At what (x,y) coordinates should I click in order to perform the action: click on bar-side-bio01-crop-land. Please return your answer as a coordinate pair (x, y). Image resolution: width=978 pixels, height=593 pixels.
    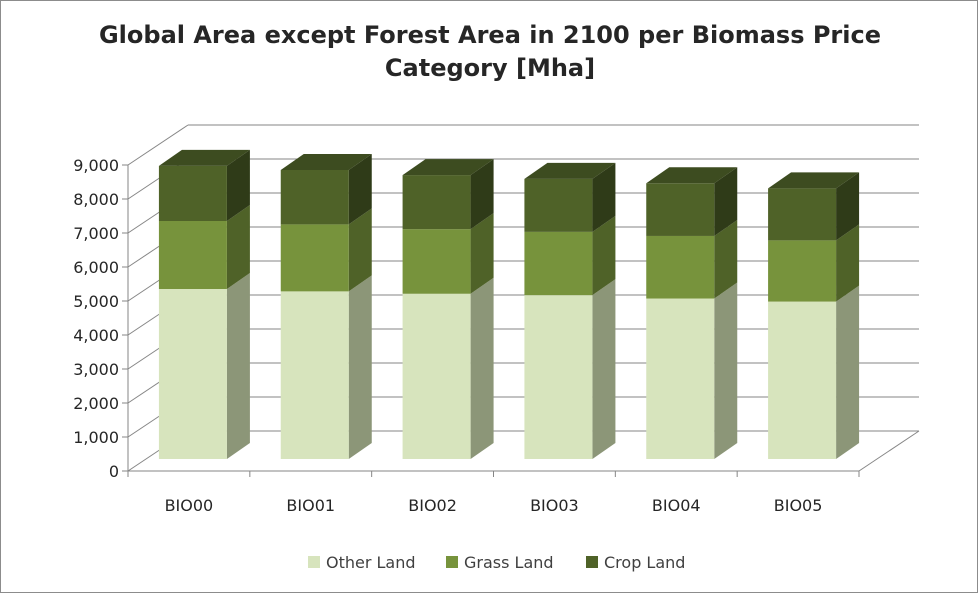
    Looking at the image, I should click on (360, 189).